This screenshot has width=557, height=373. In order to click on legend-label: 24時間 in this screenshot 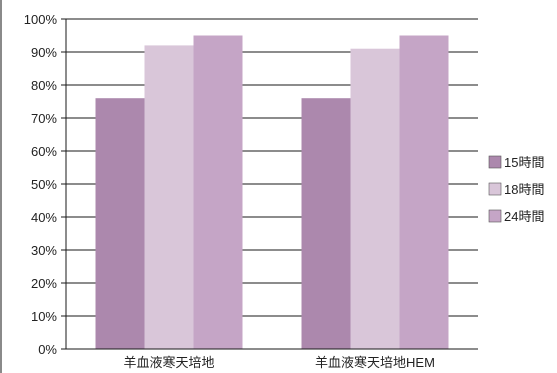, I will do `click(524, 216)`.